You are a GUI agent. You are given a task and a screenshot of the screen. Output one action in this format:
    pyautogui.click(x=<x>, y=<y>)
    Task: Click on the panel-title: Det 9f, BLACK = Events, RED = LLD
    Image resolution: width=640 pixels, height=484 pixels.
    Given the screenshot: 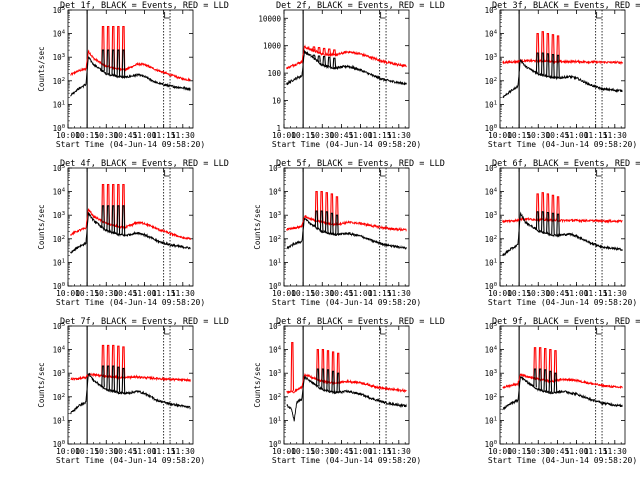 What is the action you would take?
    pyautogui.click(x=566, y=322)
    